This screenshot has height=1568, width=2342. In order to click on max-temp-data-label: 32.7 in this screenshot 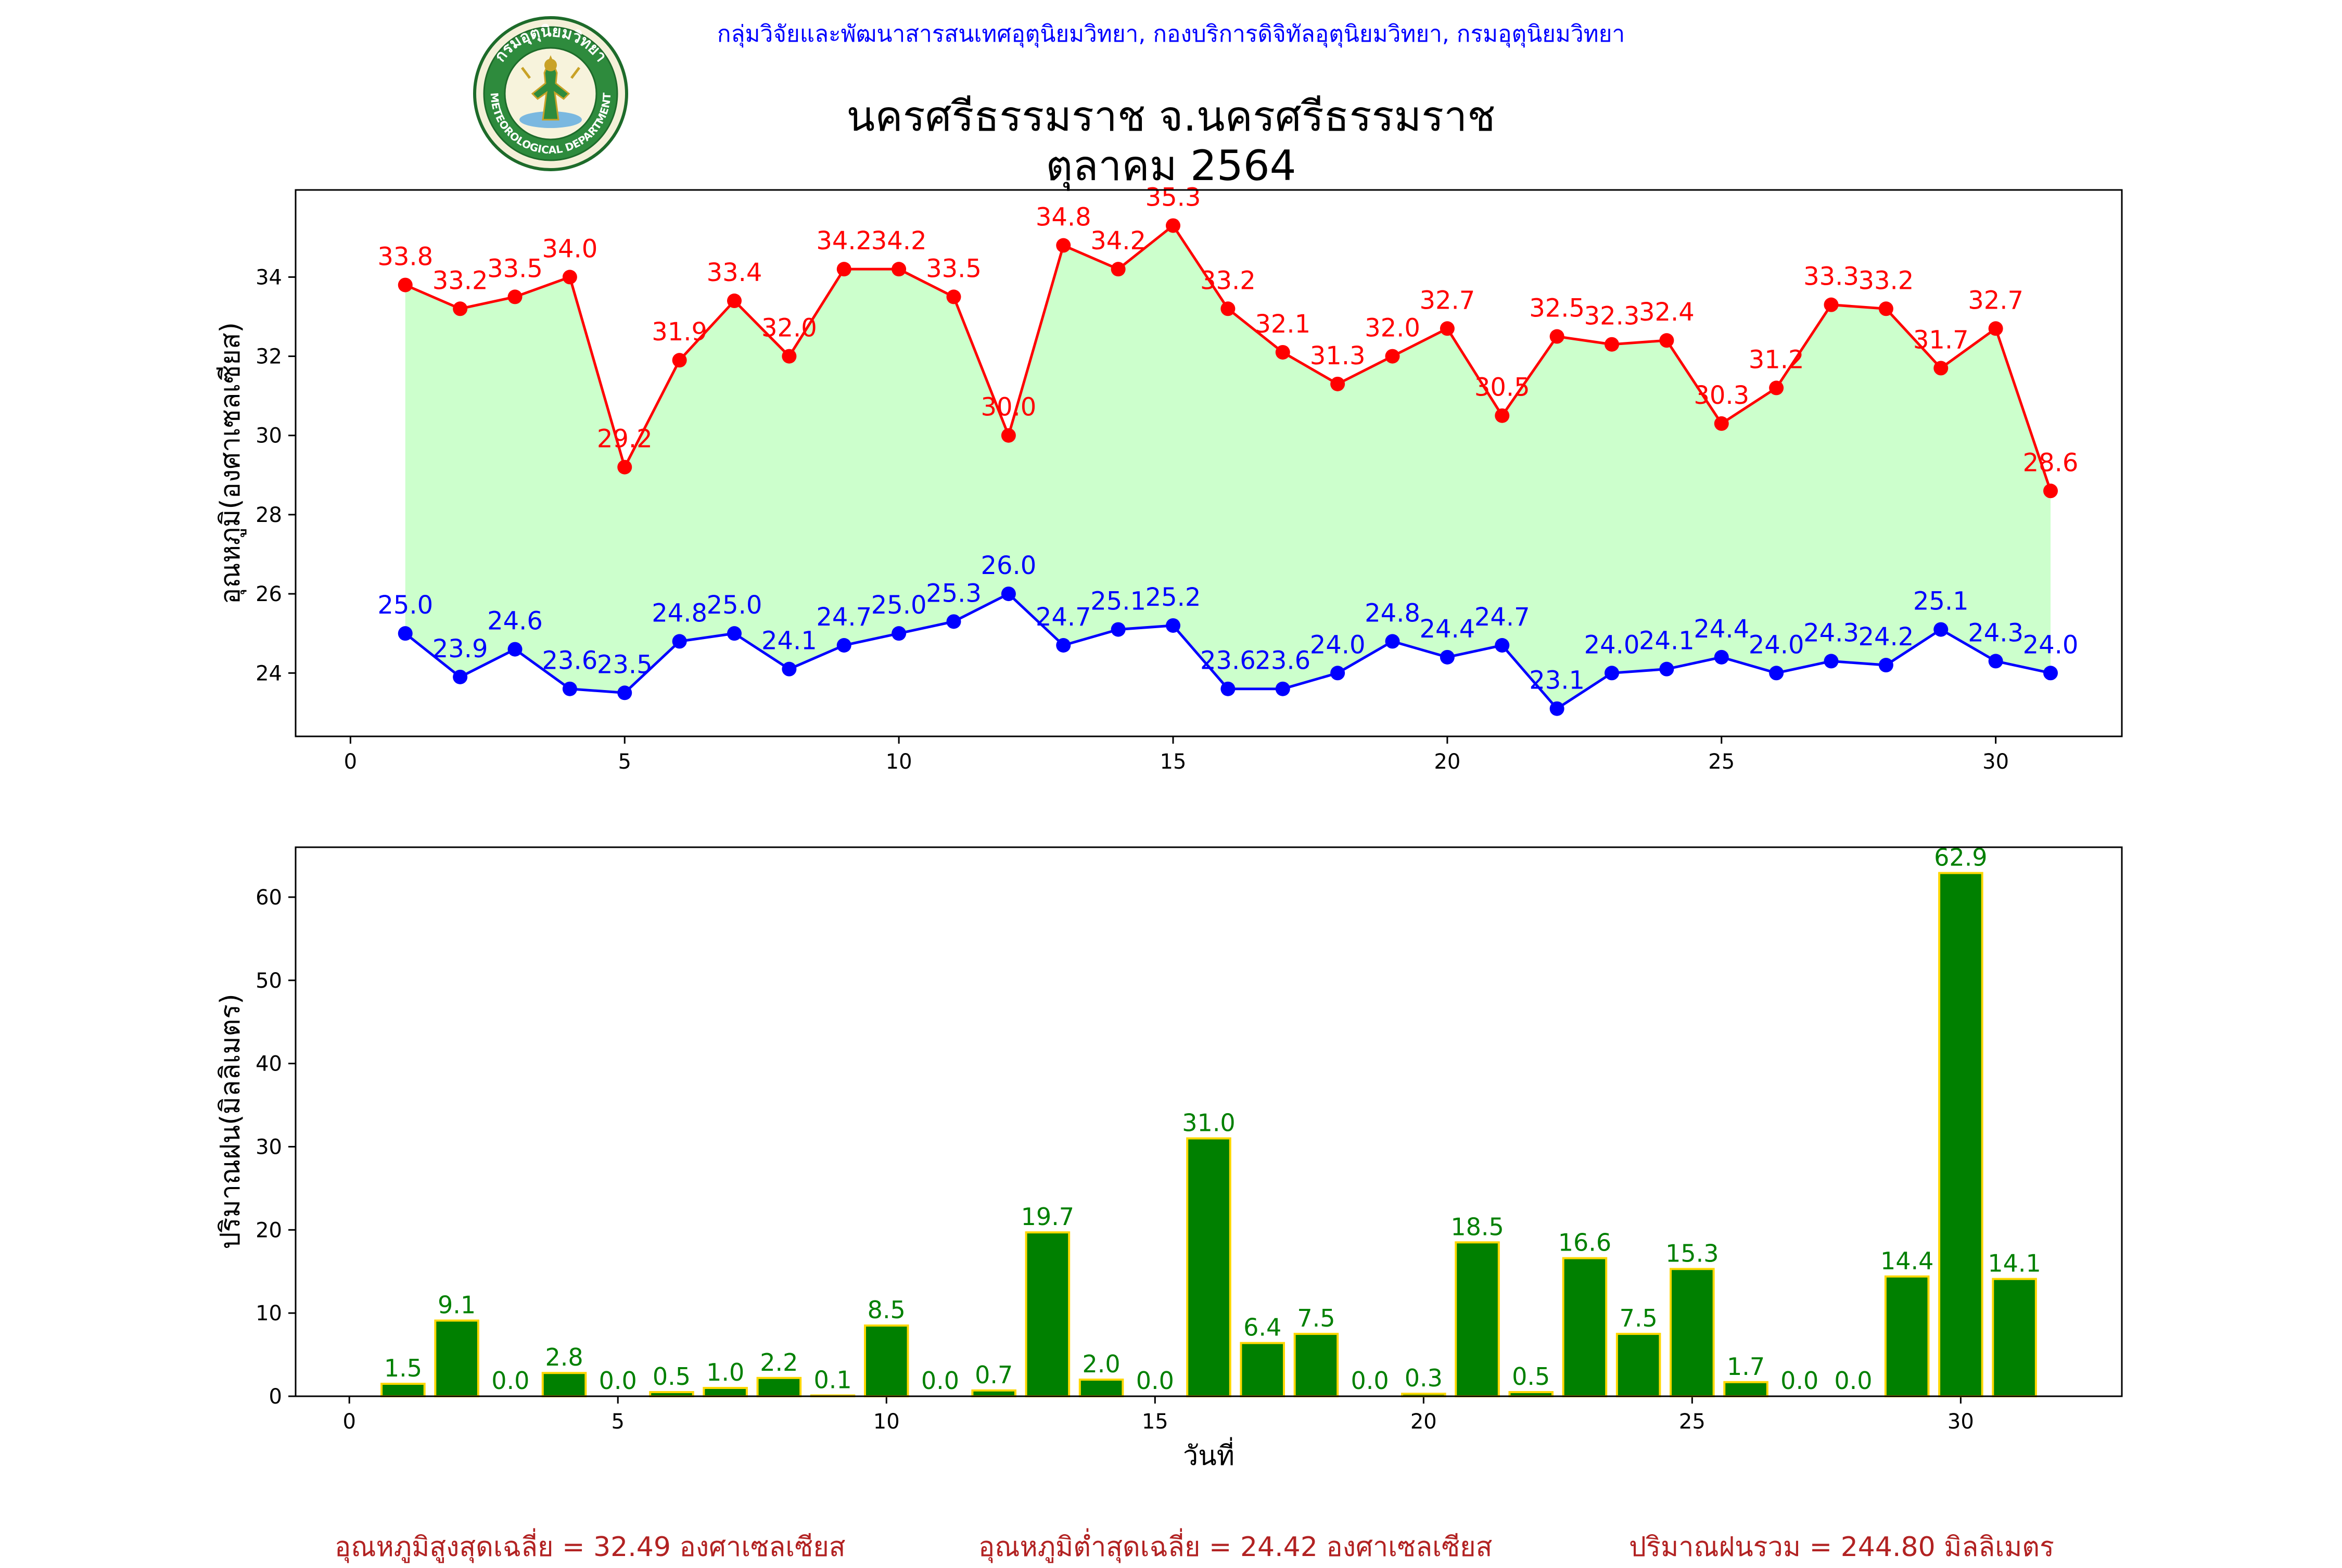, I will do `click(1447, 301)`.